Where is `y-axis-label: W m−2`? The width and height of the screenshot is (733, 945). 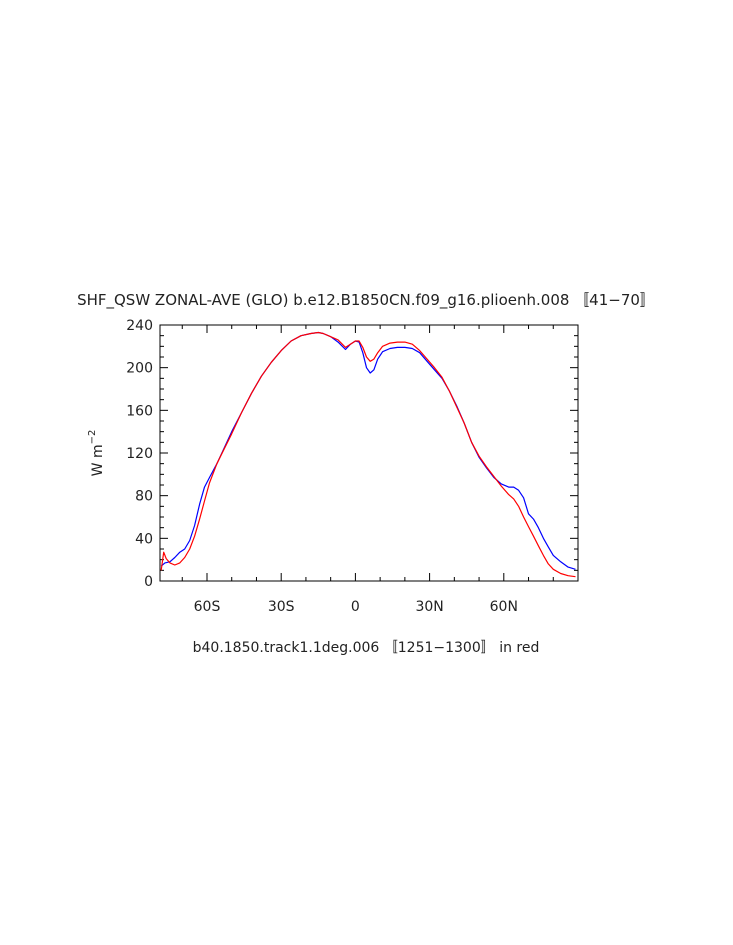
y-axis-label: W m−2 is located at coordinates (96, 453).